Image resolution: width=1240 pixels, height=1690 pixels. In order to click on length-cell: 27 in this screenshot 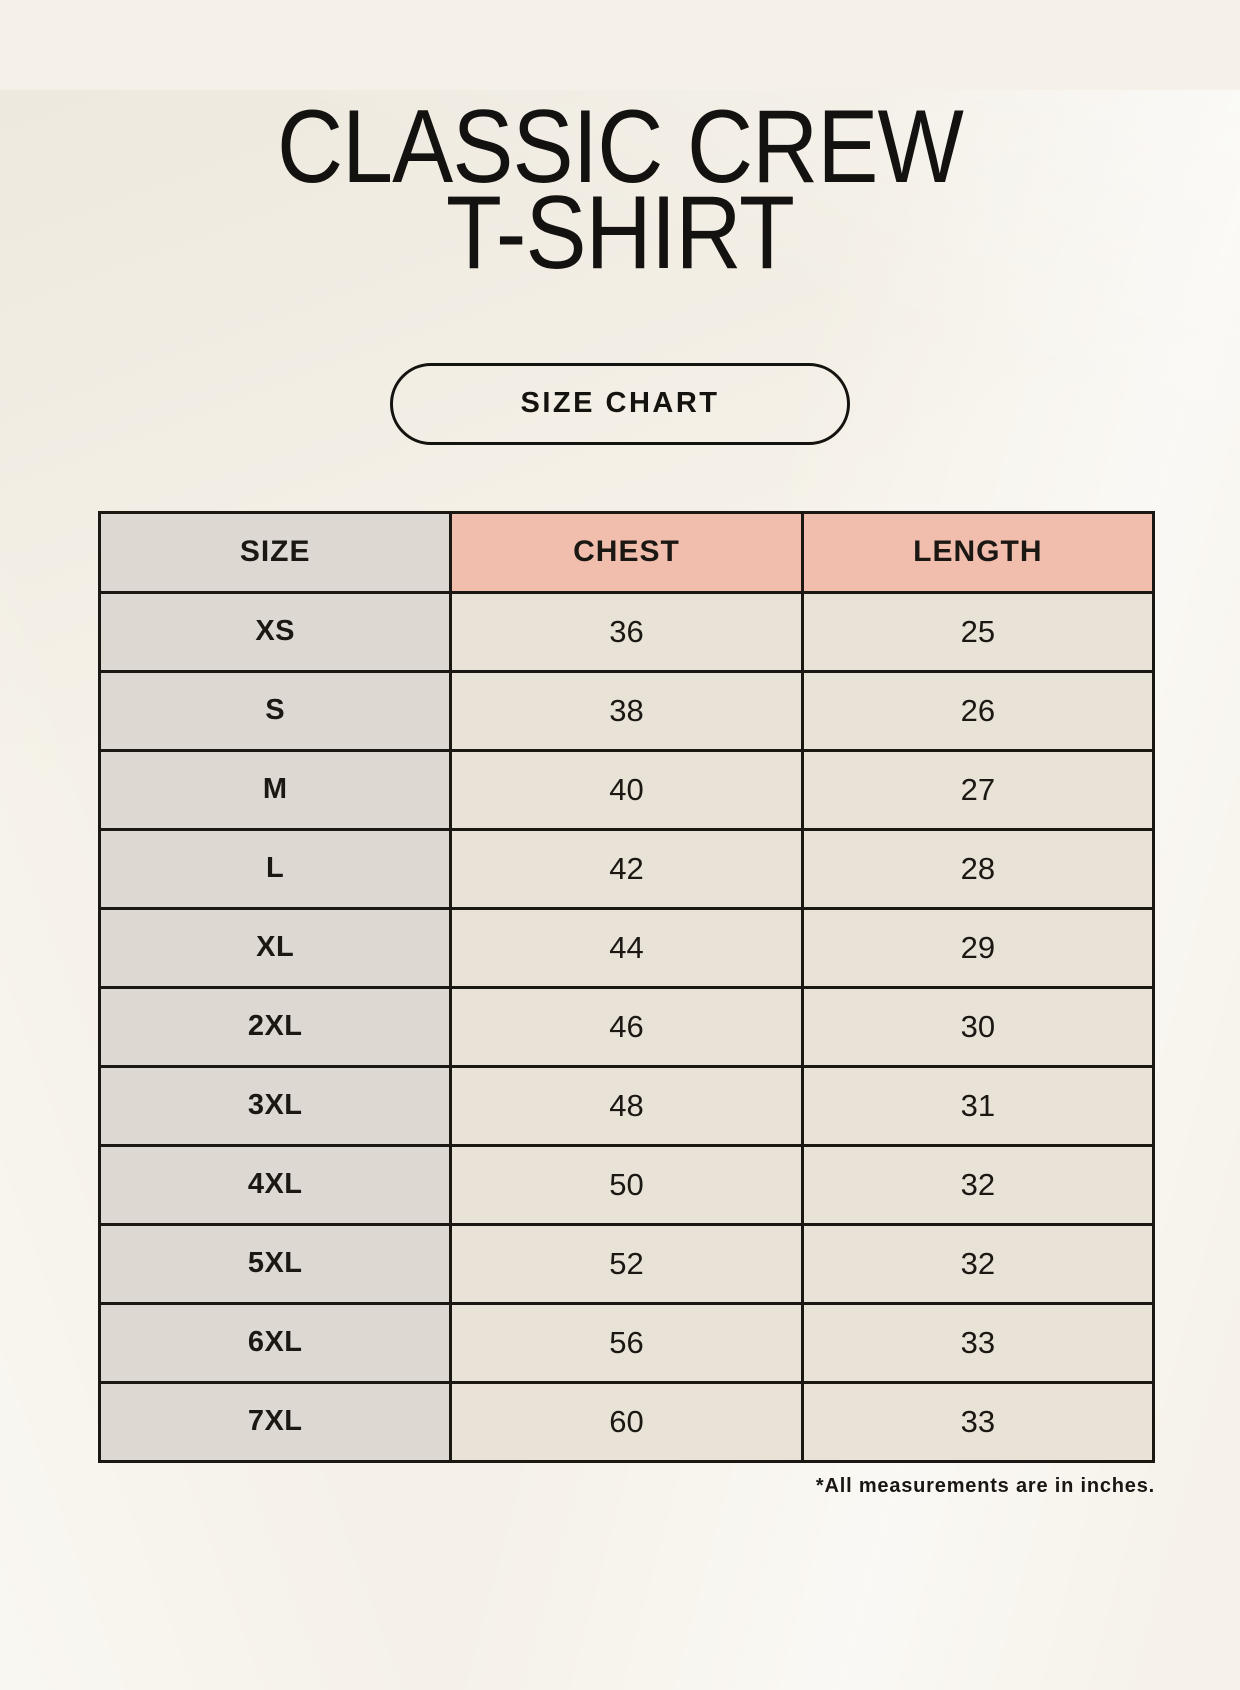, I will do `click(978, 789)`.